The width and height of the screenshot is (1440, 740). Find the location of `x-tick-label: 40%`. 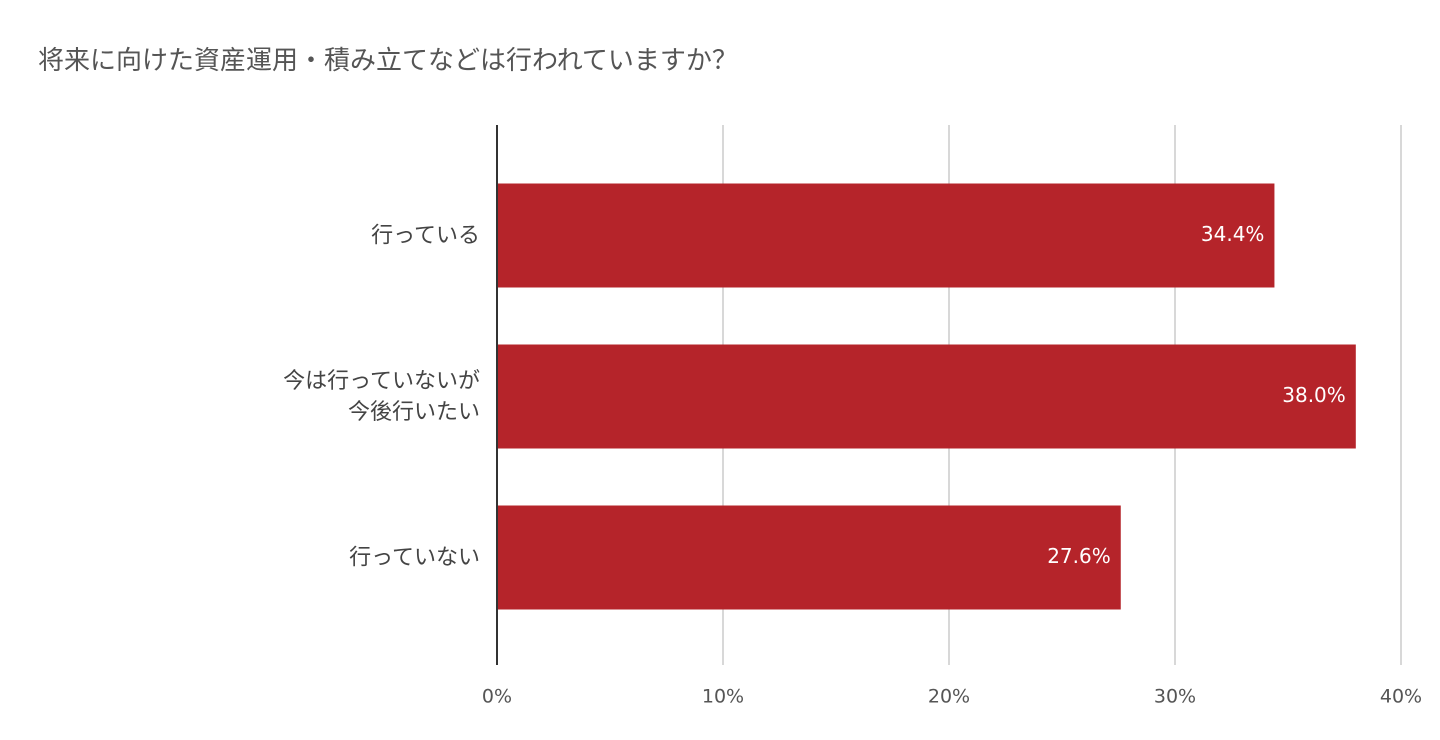

x-tick-label: 40% is located at coordinates (1401, 697).